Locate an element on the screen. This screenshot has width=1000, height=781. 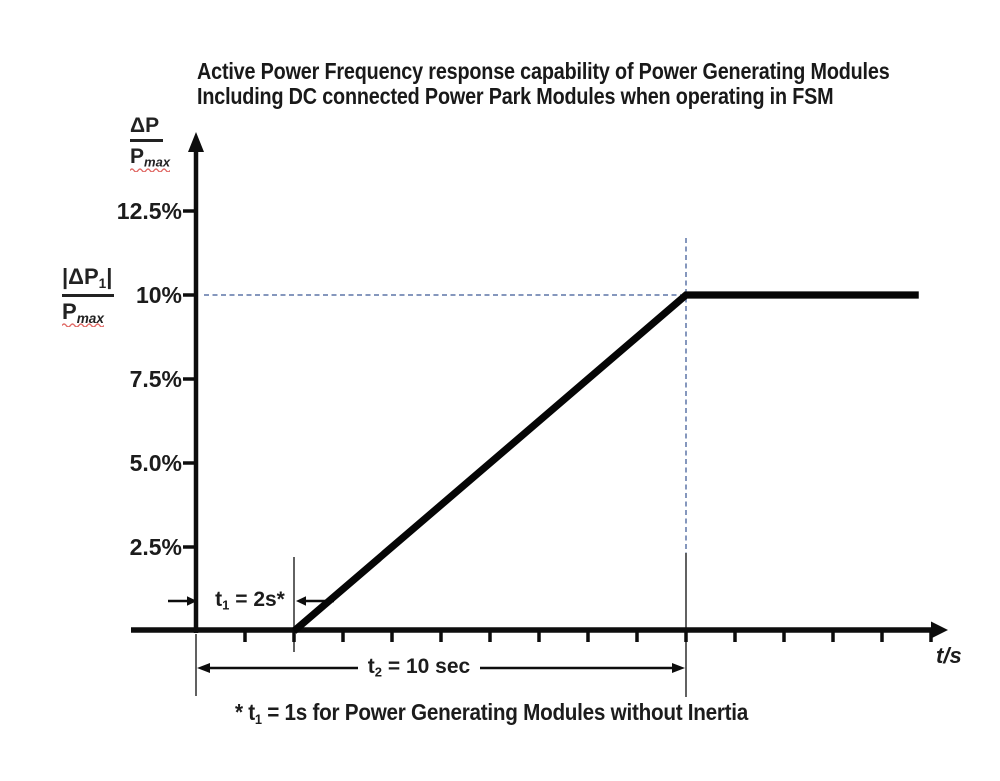
t2-arrow-right-head is located at coordinates (678, 668).